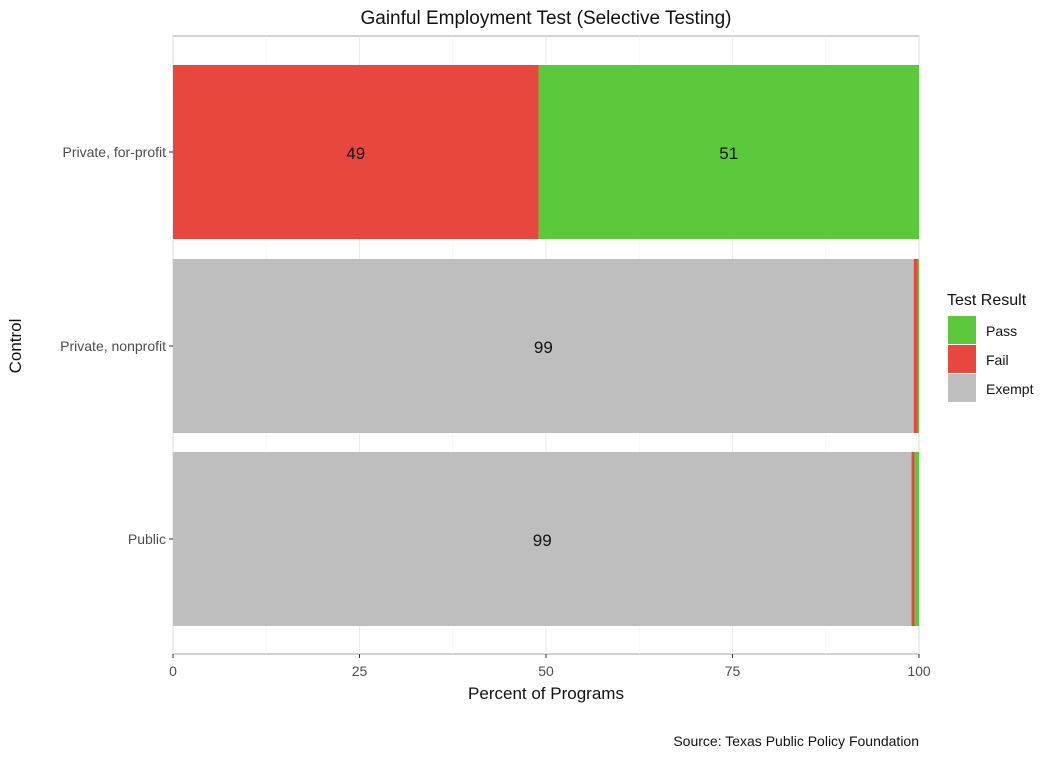  What do you see at coordinates (113, 346) in the screenshot?
I see `y-tick-label: Private, nonprofit` at bounding box center [113, 346].